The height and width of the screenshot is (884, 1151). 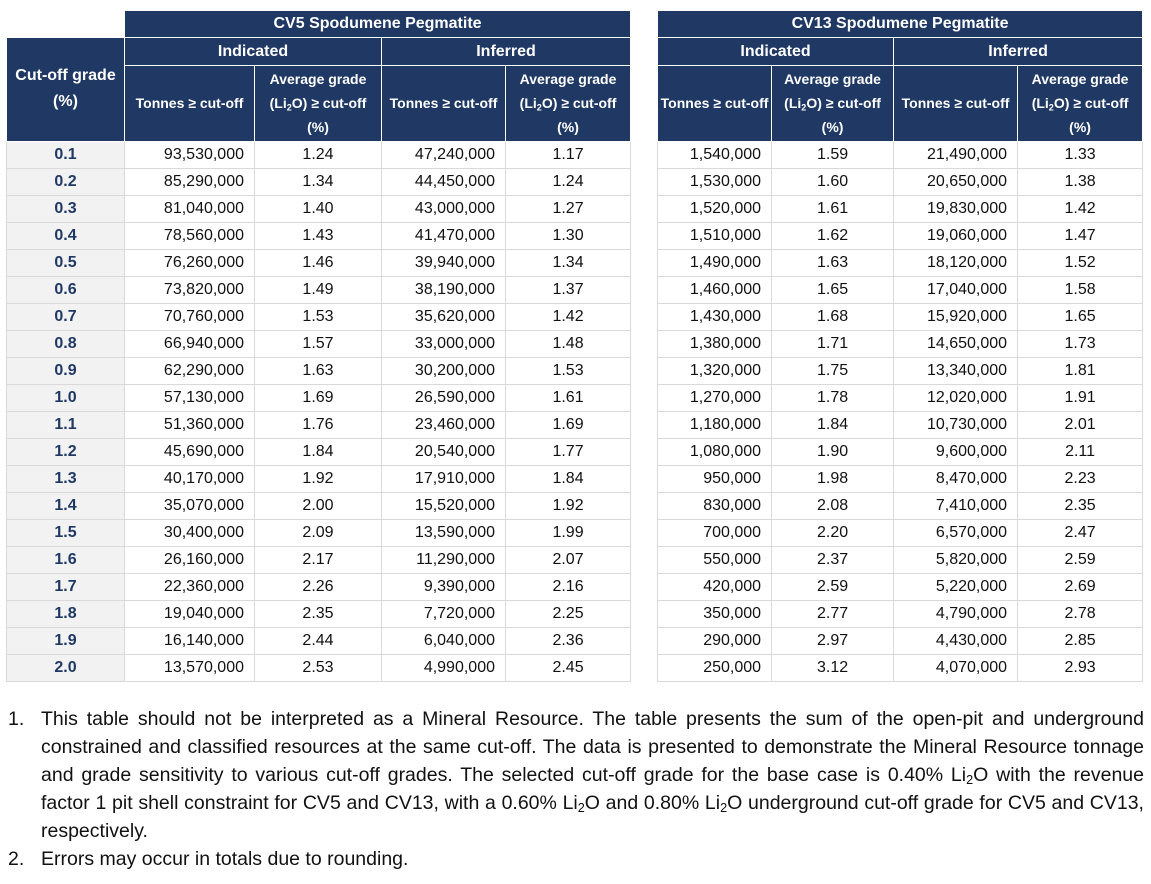 I want to click on data-cell: 1.60, so click(x=833, y=181).